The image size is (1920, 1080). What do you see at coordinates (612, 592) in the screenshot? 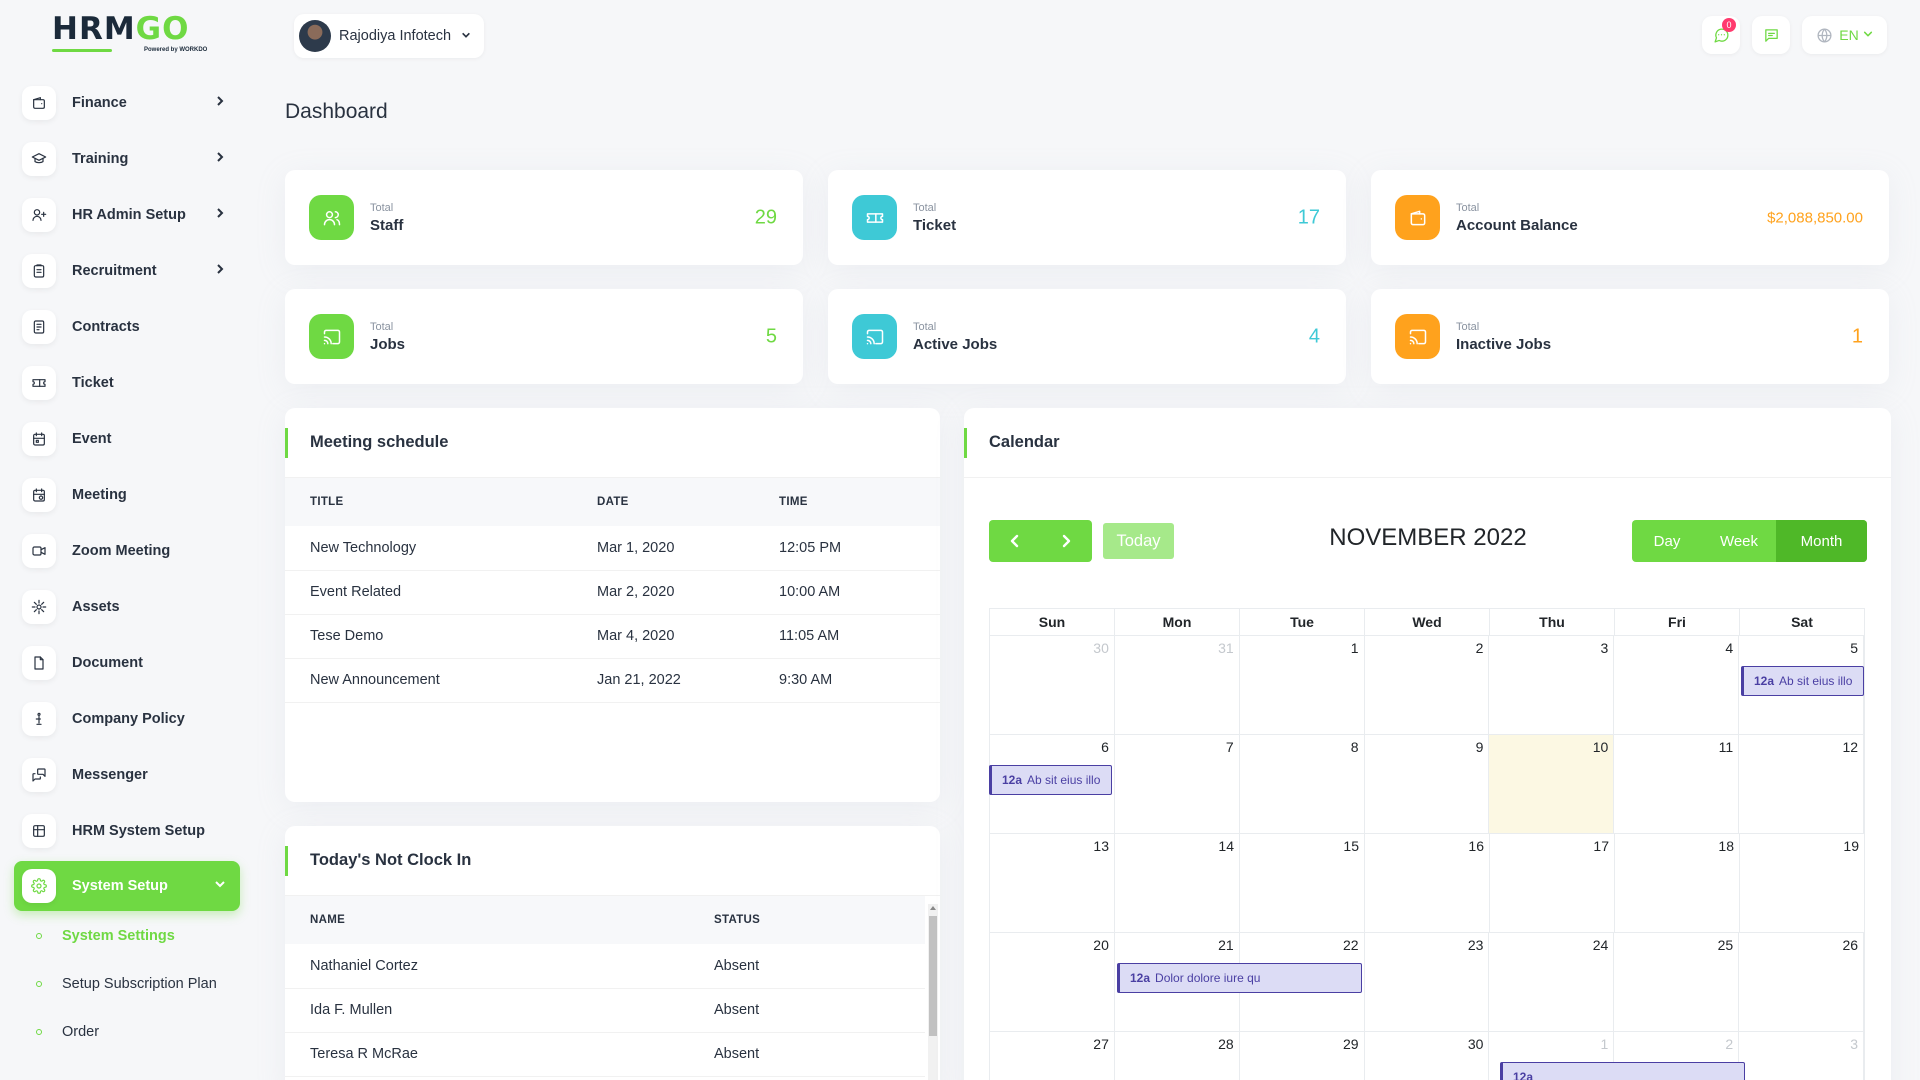
I see `table-row: Event Related Mar 2, 2020 10:00 AM` at bounding box center [612, 592].